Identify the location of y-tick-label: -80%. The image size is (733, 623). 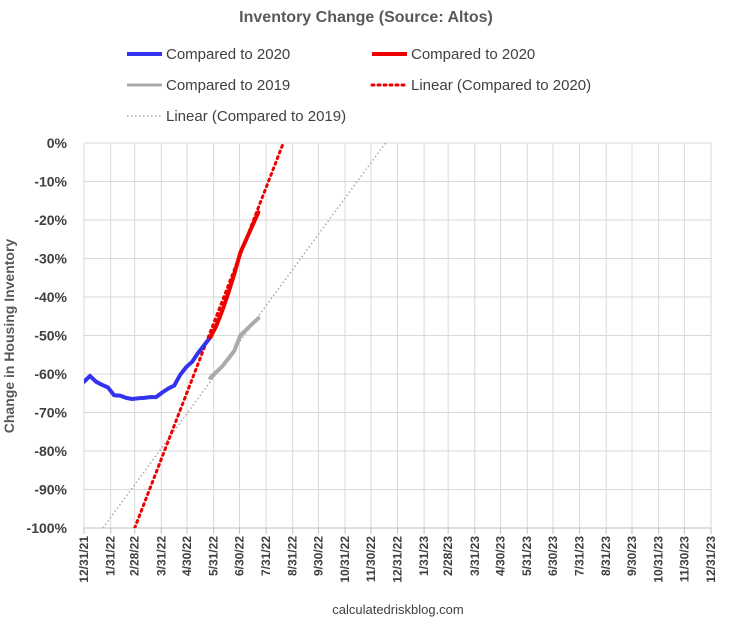
(50, 451).